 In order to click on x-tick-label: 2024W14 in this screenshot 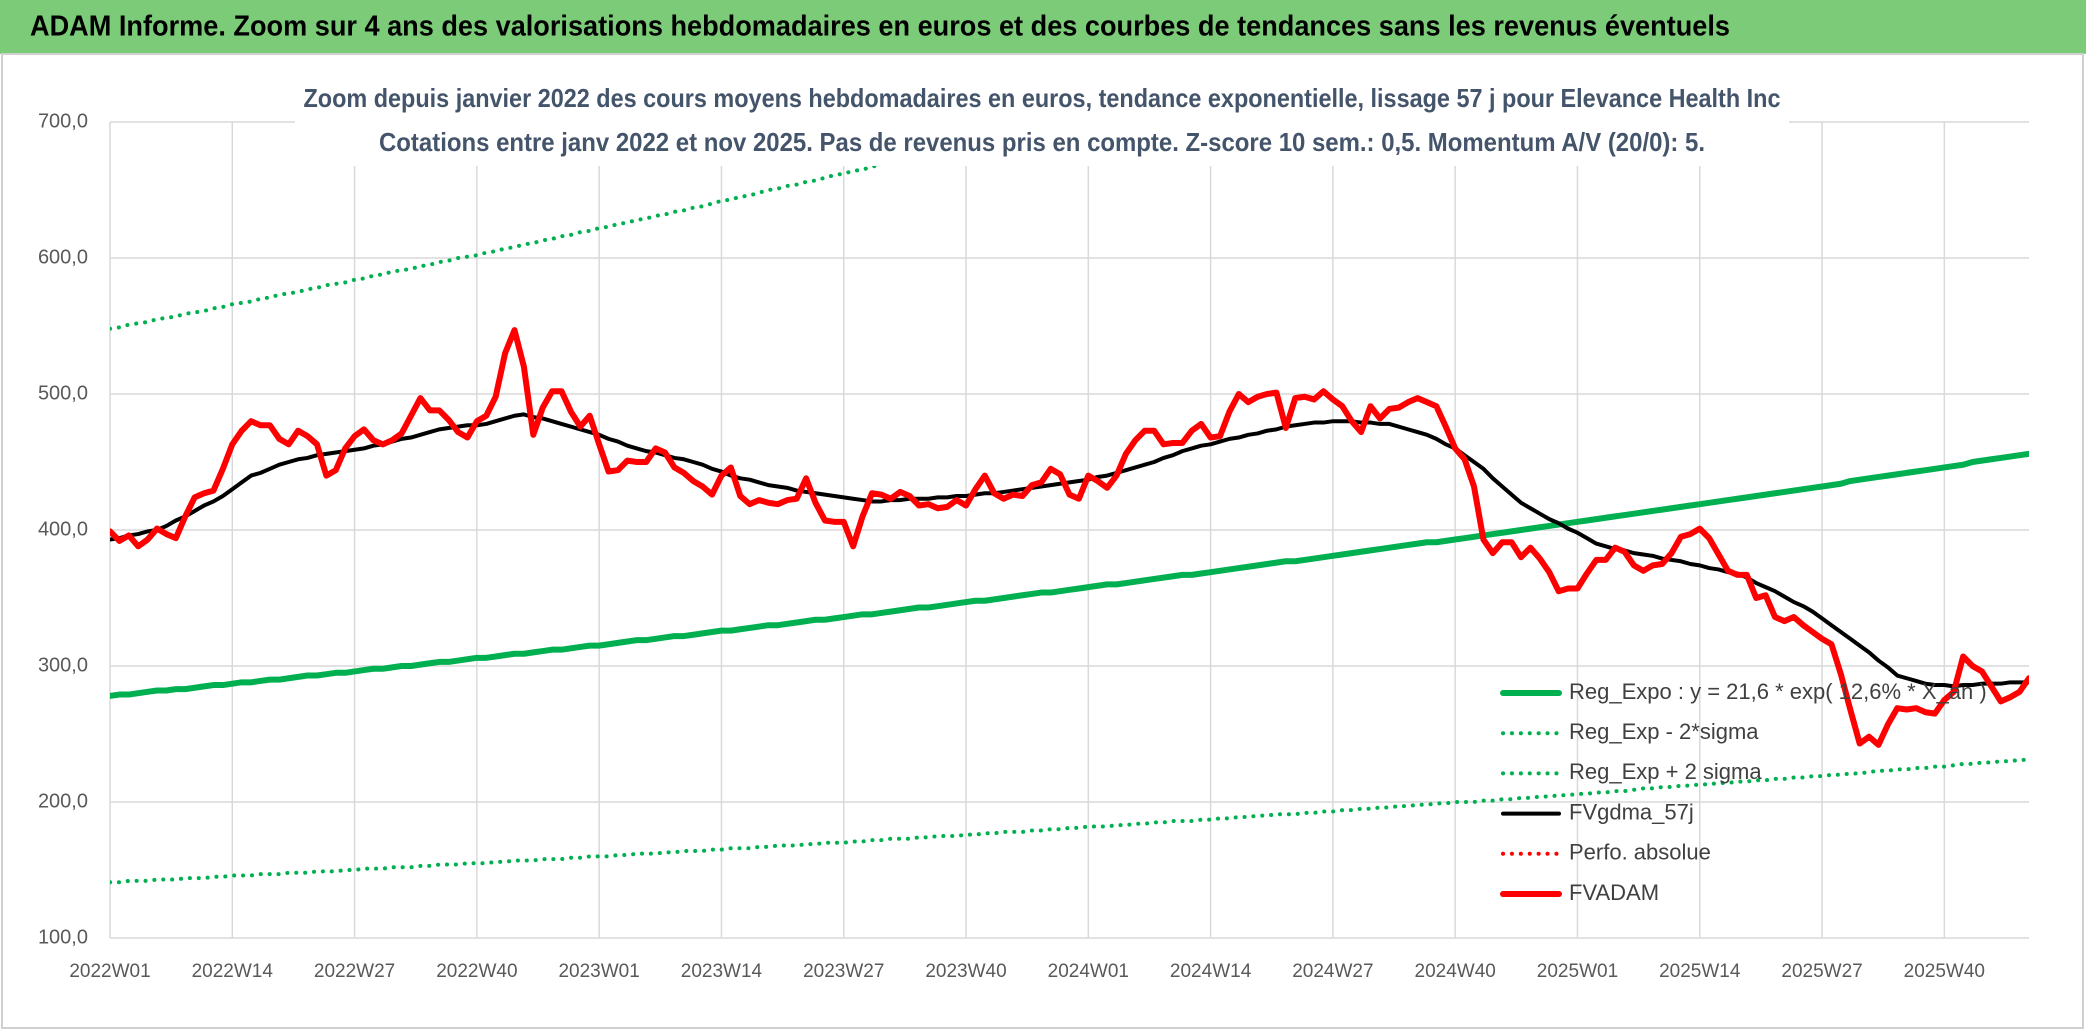, I will do `click(1211, 971)`.